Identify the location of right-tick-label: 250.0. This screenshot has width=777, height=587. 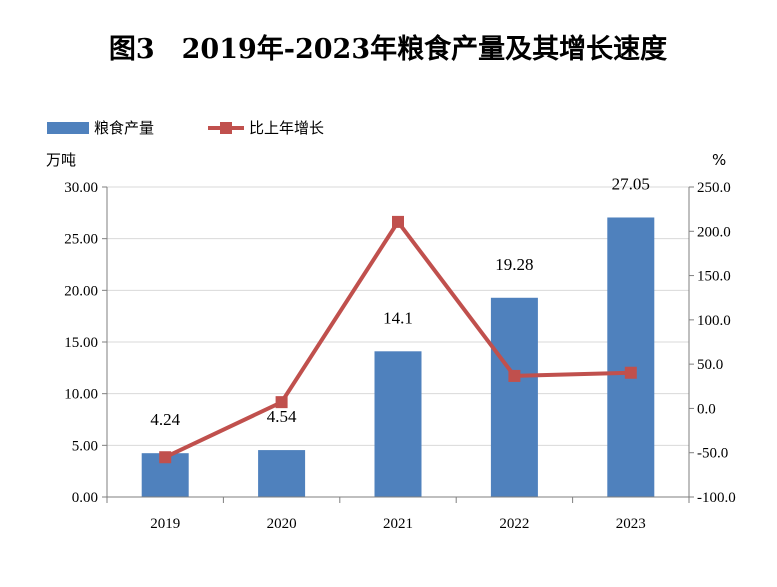
(714, 188).